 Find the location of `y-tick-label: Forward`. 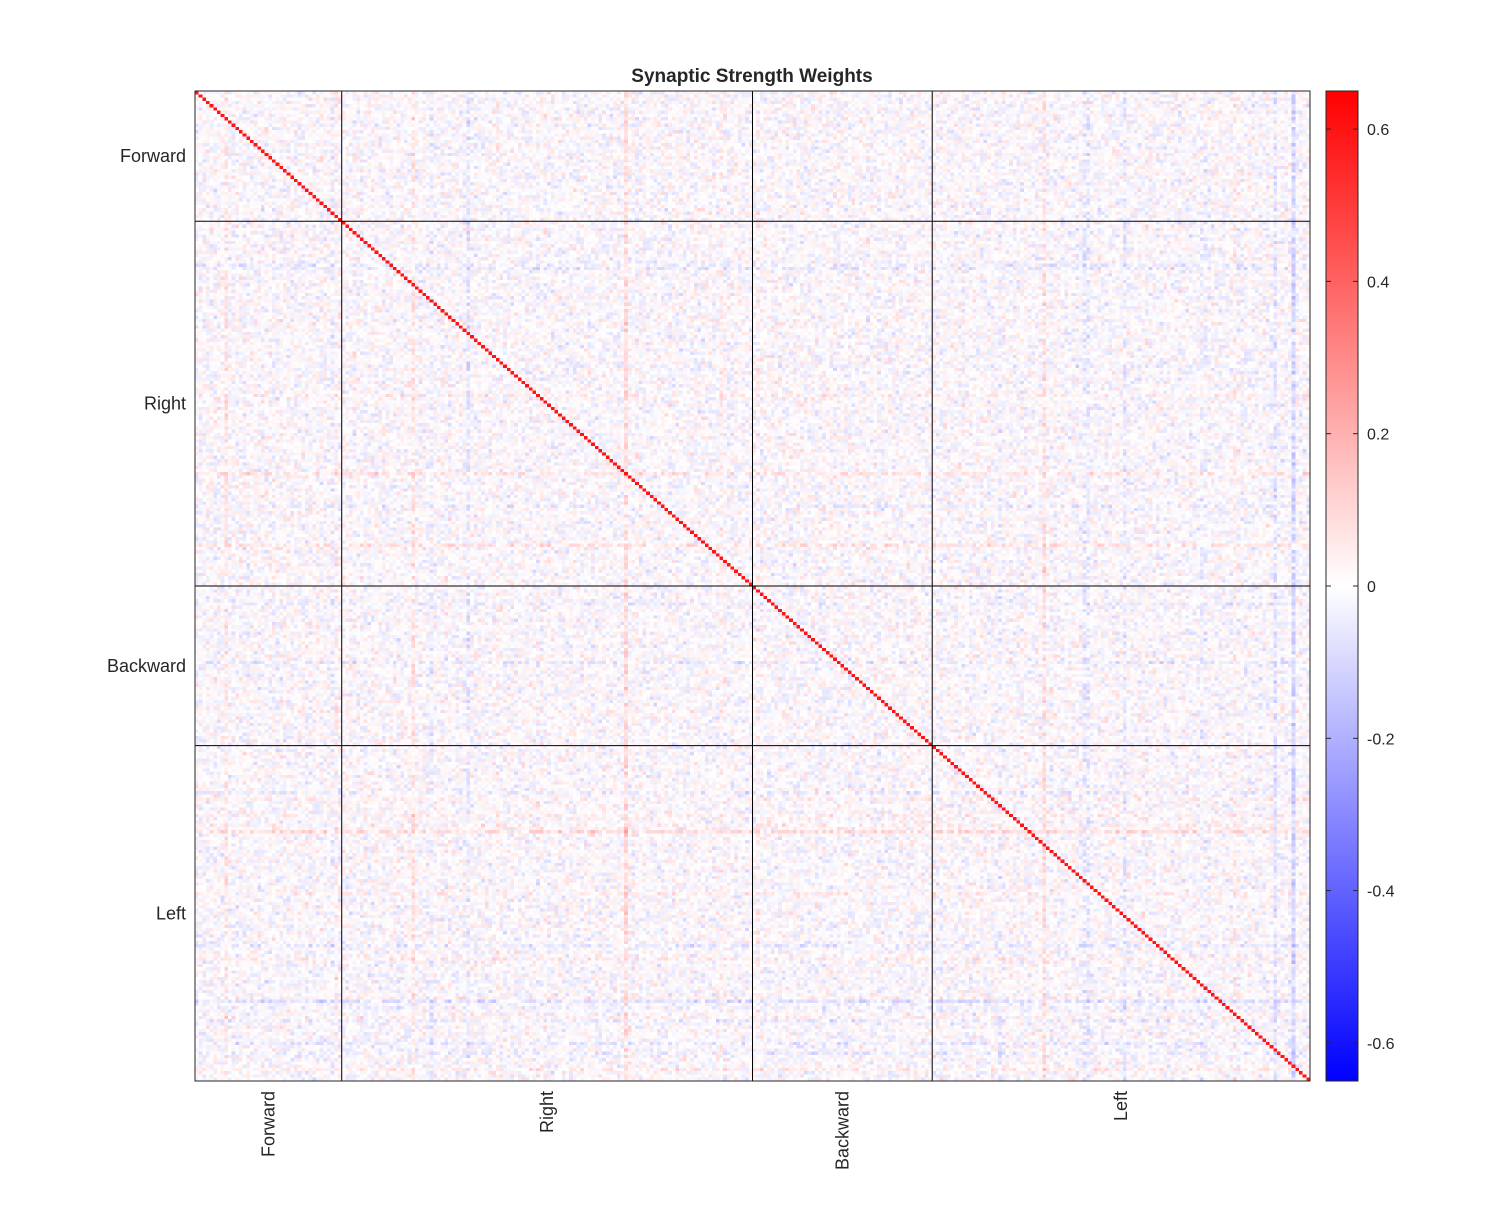

y-tick-label: Forward is located at coordinates (153, 156).